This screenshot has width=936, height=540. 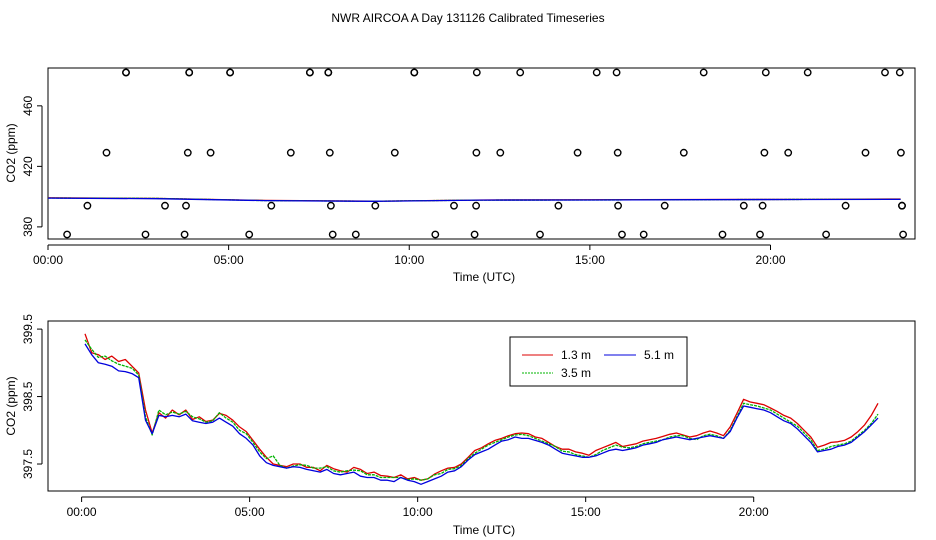 I want to click on top-x-tick-label: 10:00, so click(x=409, y=260).